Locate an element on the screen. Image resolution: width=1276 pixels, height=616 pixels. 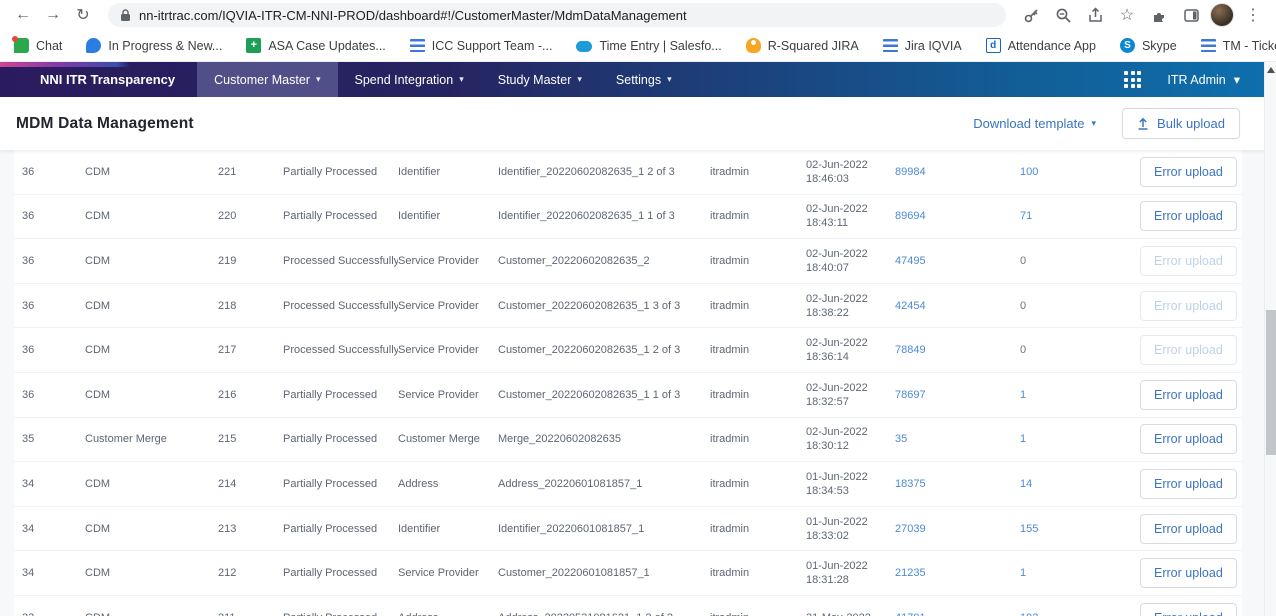
page-scrollbar is located at coordinates (1270, 339).